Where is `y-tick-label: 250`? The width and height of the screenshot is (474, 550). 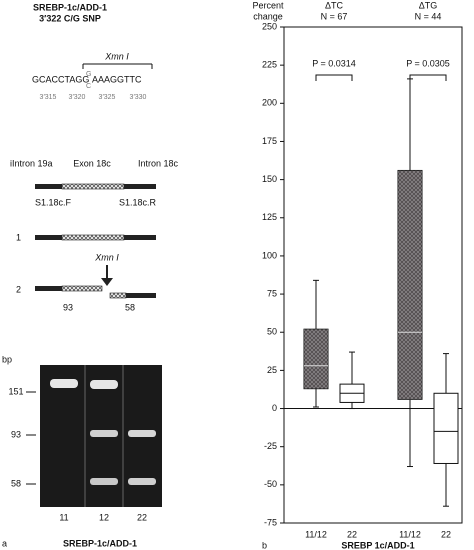 y-tick-label: 250 is located at coordinates (269, 26).